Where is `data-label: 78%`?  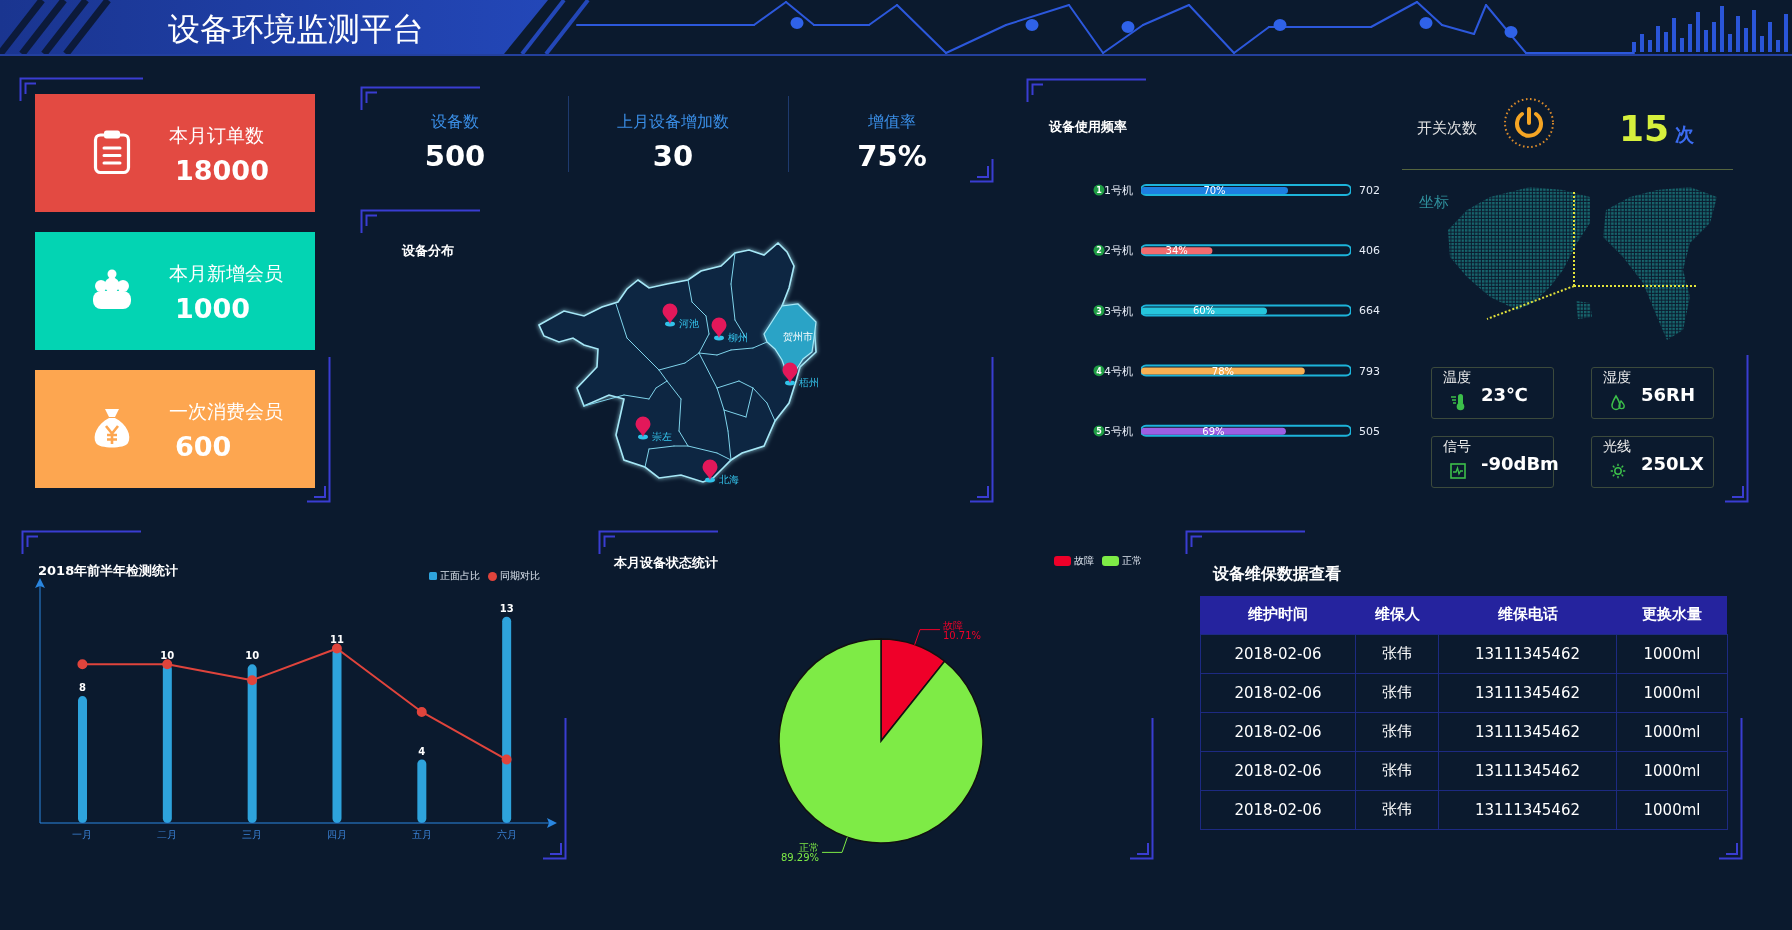 data-label: 78% is located at coordinates (1223, 371).